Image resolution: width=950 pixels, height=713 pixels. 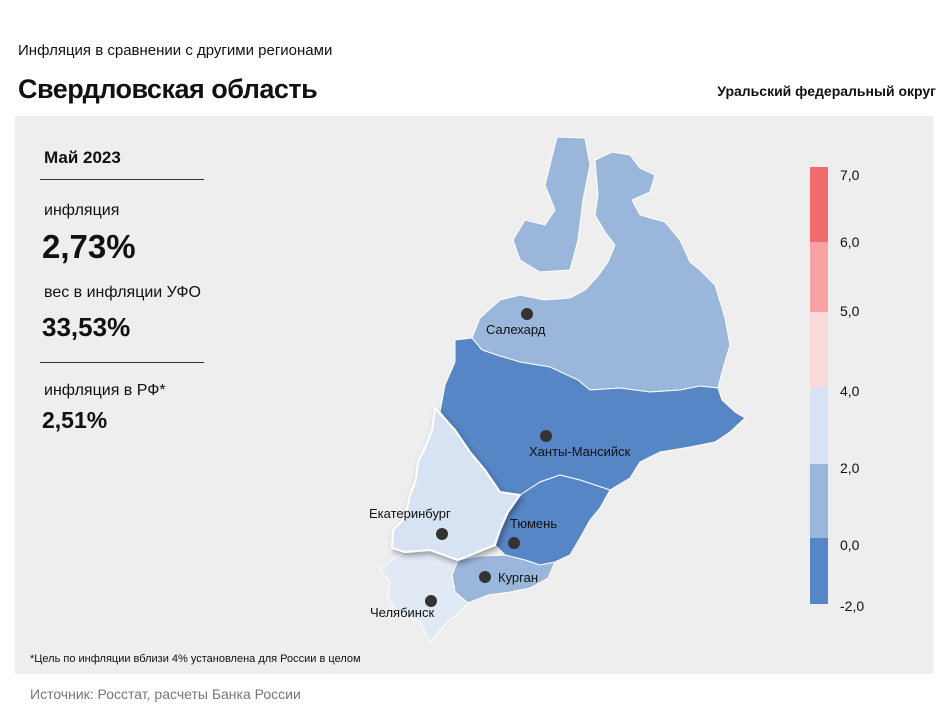 I want to click on divider-bottom, so click(x=122, y=362).